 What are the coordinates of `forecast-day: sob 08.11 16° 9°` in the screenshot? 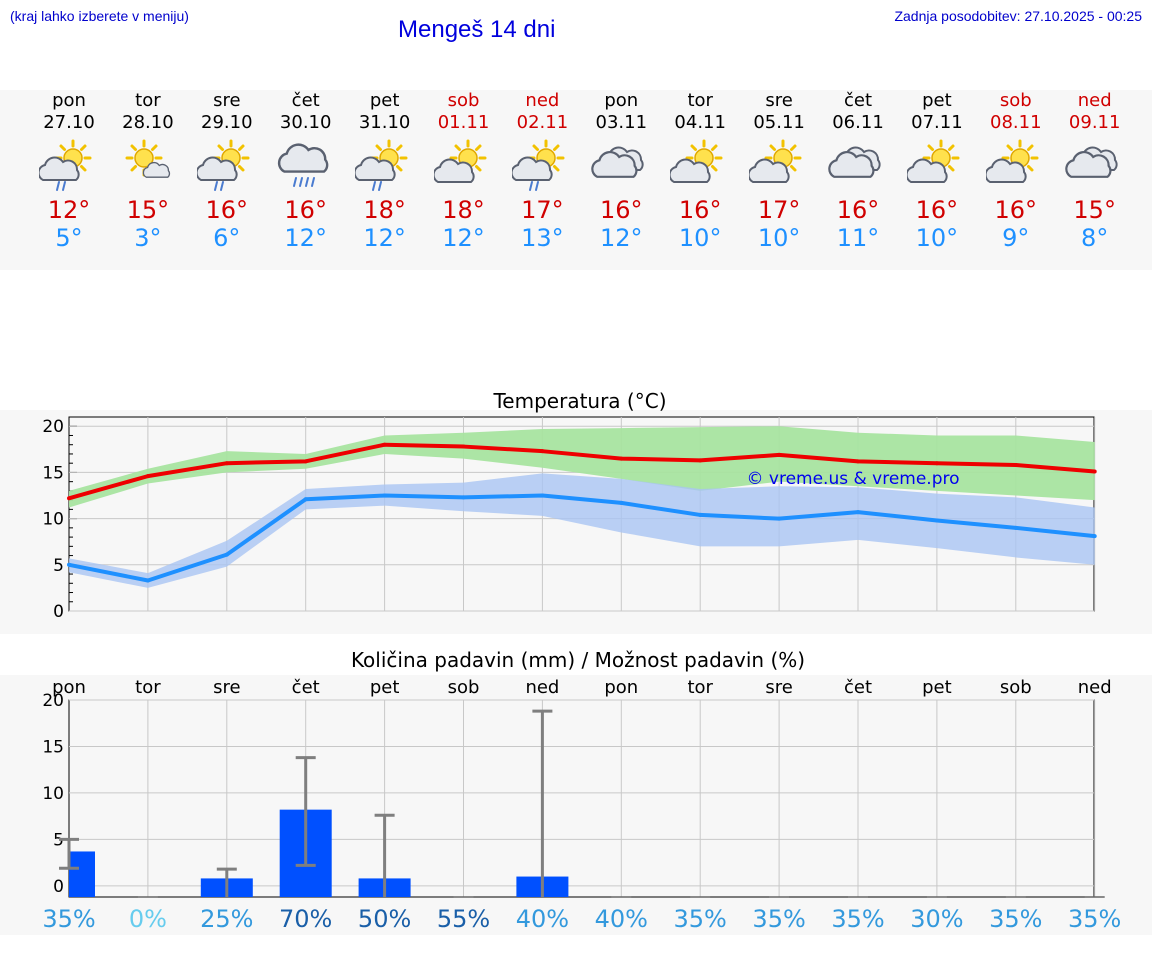 It's located at (1016, 171).